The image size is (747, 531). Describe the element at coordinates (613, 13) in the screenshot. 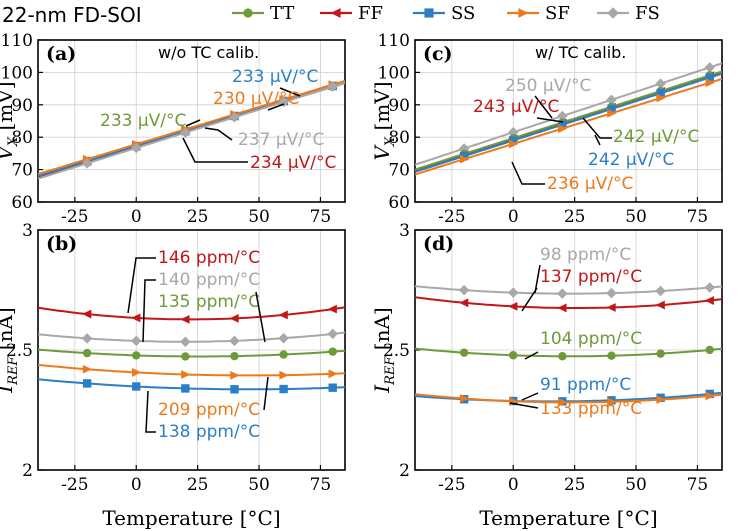

I see `legend-marker-fs` at that location.